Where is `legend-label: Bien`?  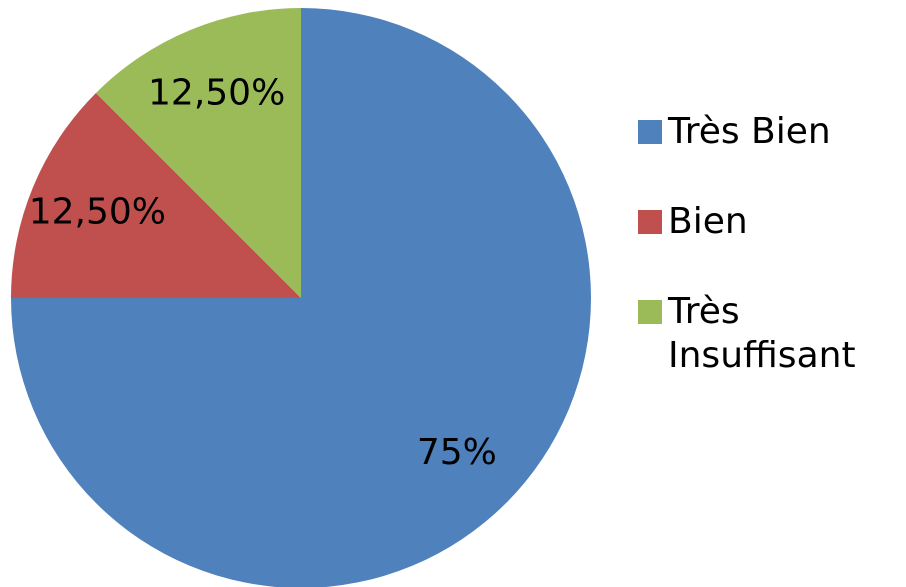 legend-label: Bien is located at coordinates (708, 221).